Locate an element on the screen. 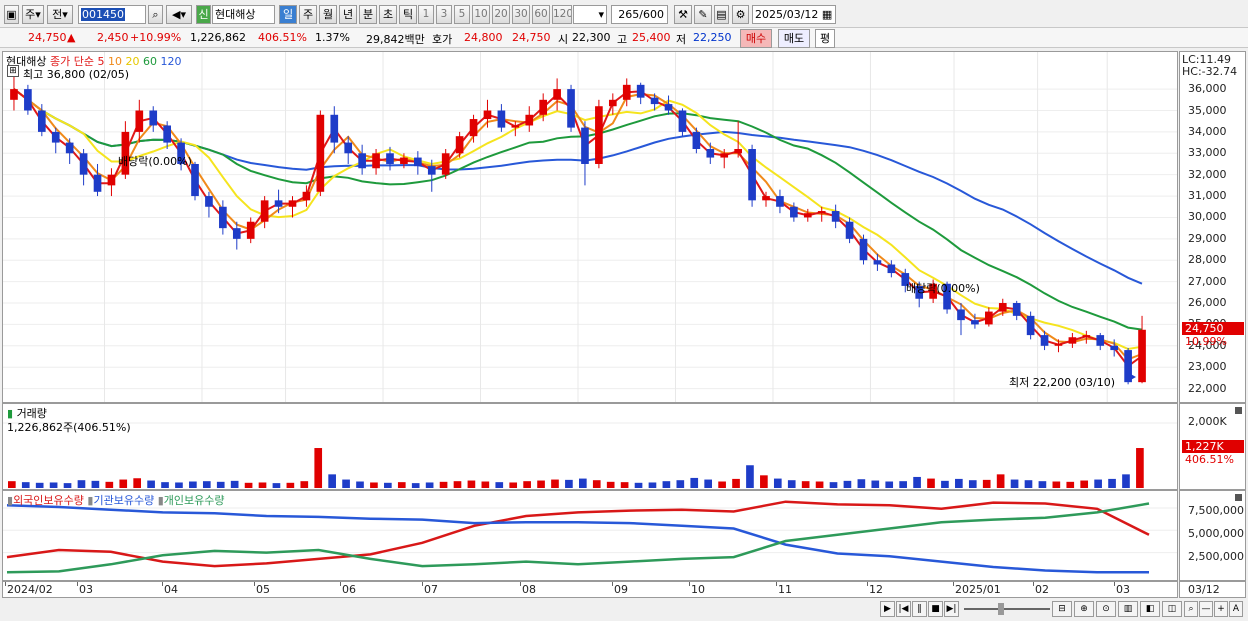  price-tick-label: 32,000 is located at coordinates (1207, 174).